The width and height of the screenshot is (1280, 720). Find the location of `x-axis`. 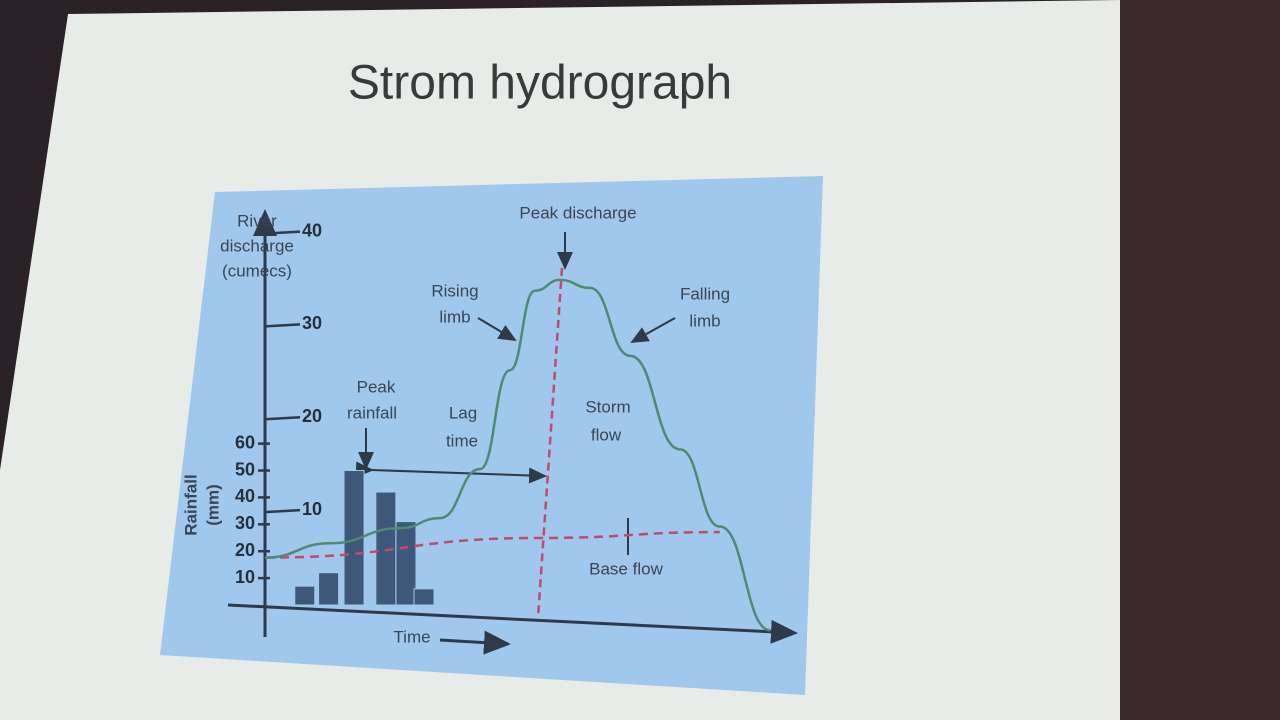

x-axis is located at coordinates (512, 623).